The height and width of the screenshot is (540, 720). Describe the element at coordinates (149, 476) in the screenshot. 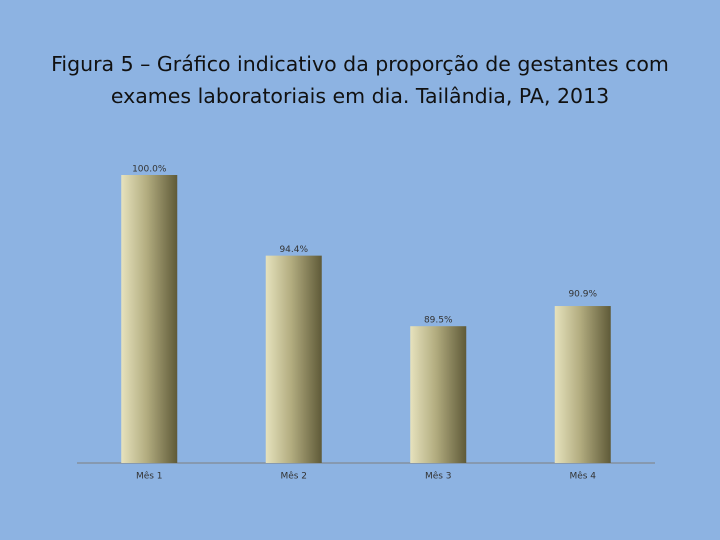

I see `x-tick-label: Mês 1` at that location.